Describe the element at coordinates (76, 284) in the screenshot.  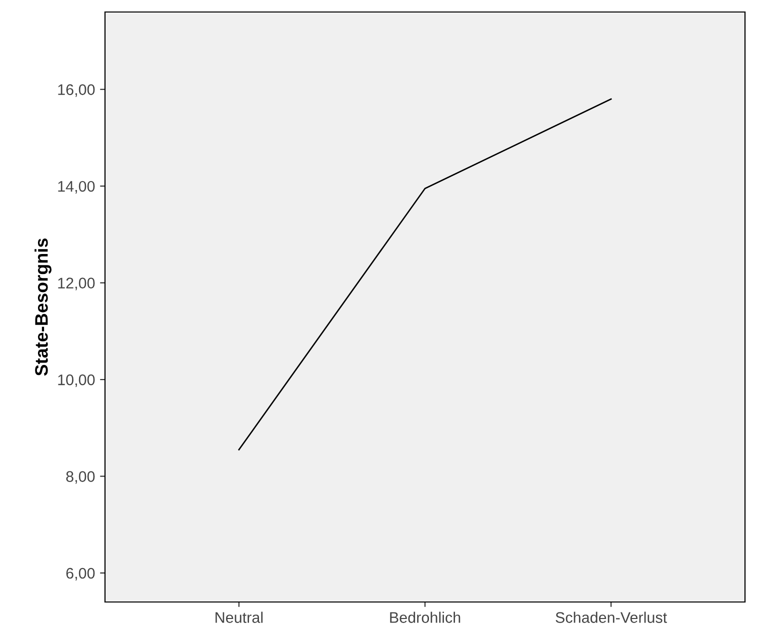
I see `y-tick-label: 12,00` at that location.